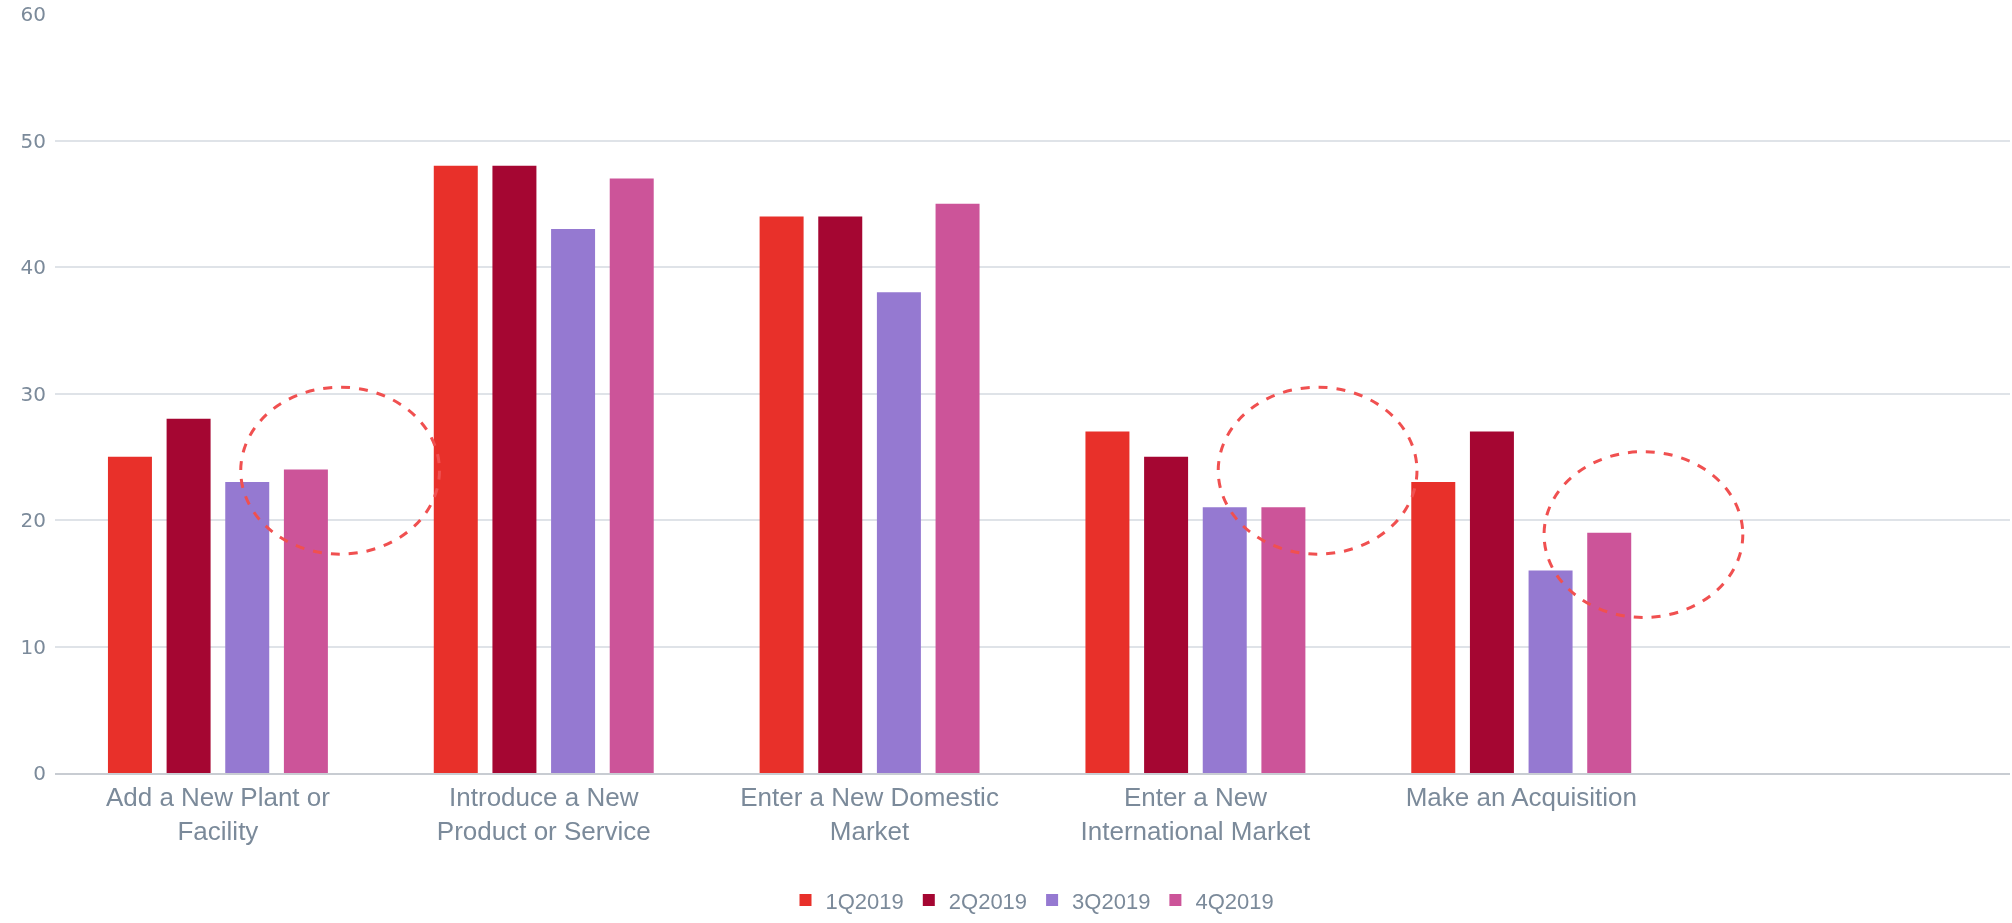 The height and width of the screenshot is (923, 2012). Describe the element at coordinates (33, 14) in the screenshot. I see `y-tick-label: 60` at that location.